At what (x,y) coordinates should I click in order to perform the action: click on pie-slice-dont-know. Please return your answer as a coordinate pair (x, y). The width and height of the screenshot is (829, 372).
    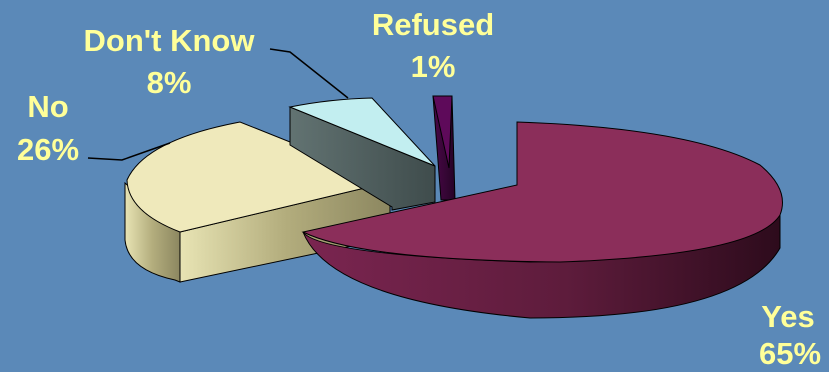
    Looking at the image, I should click on (362, 154).